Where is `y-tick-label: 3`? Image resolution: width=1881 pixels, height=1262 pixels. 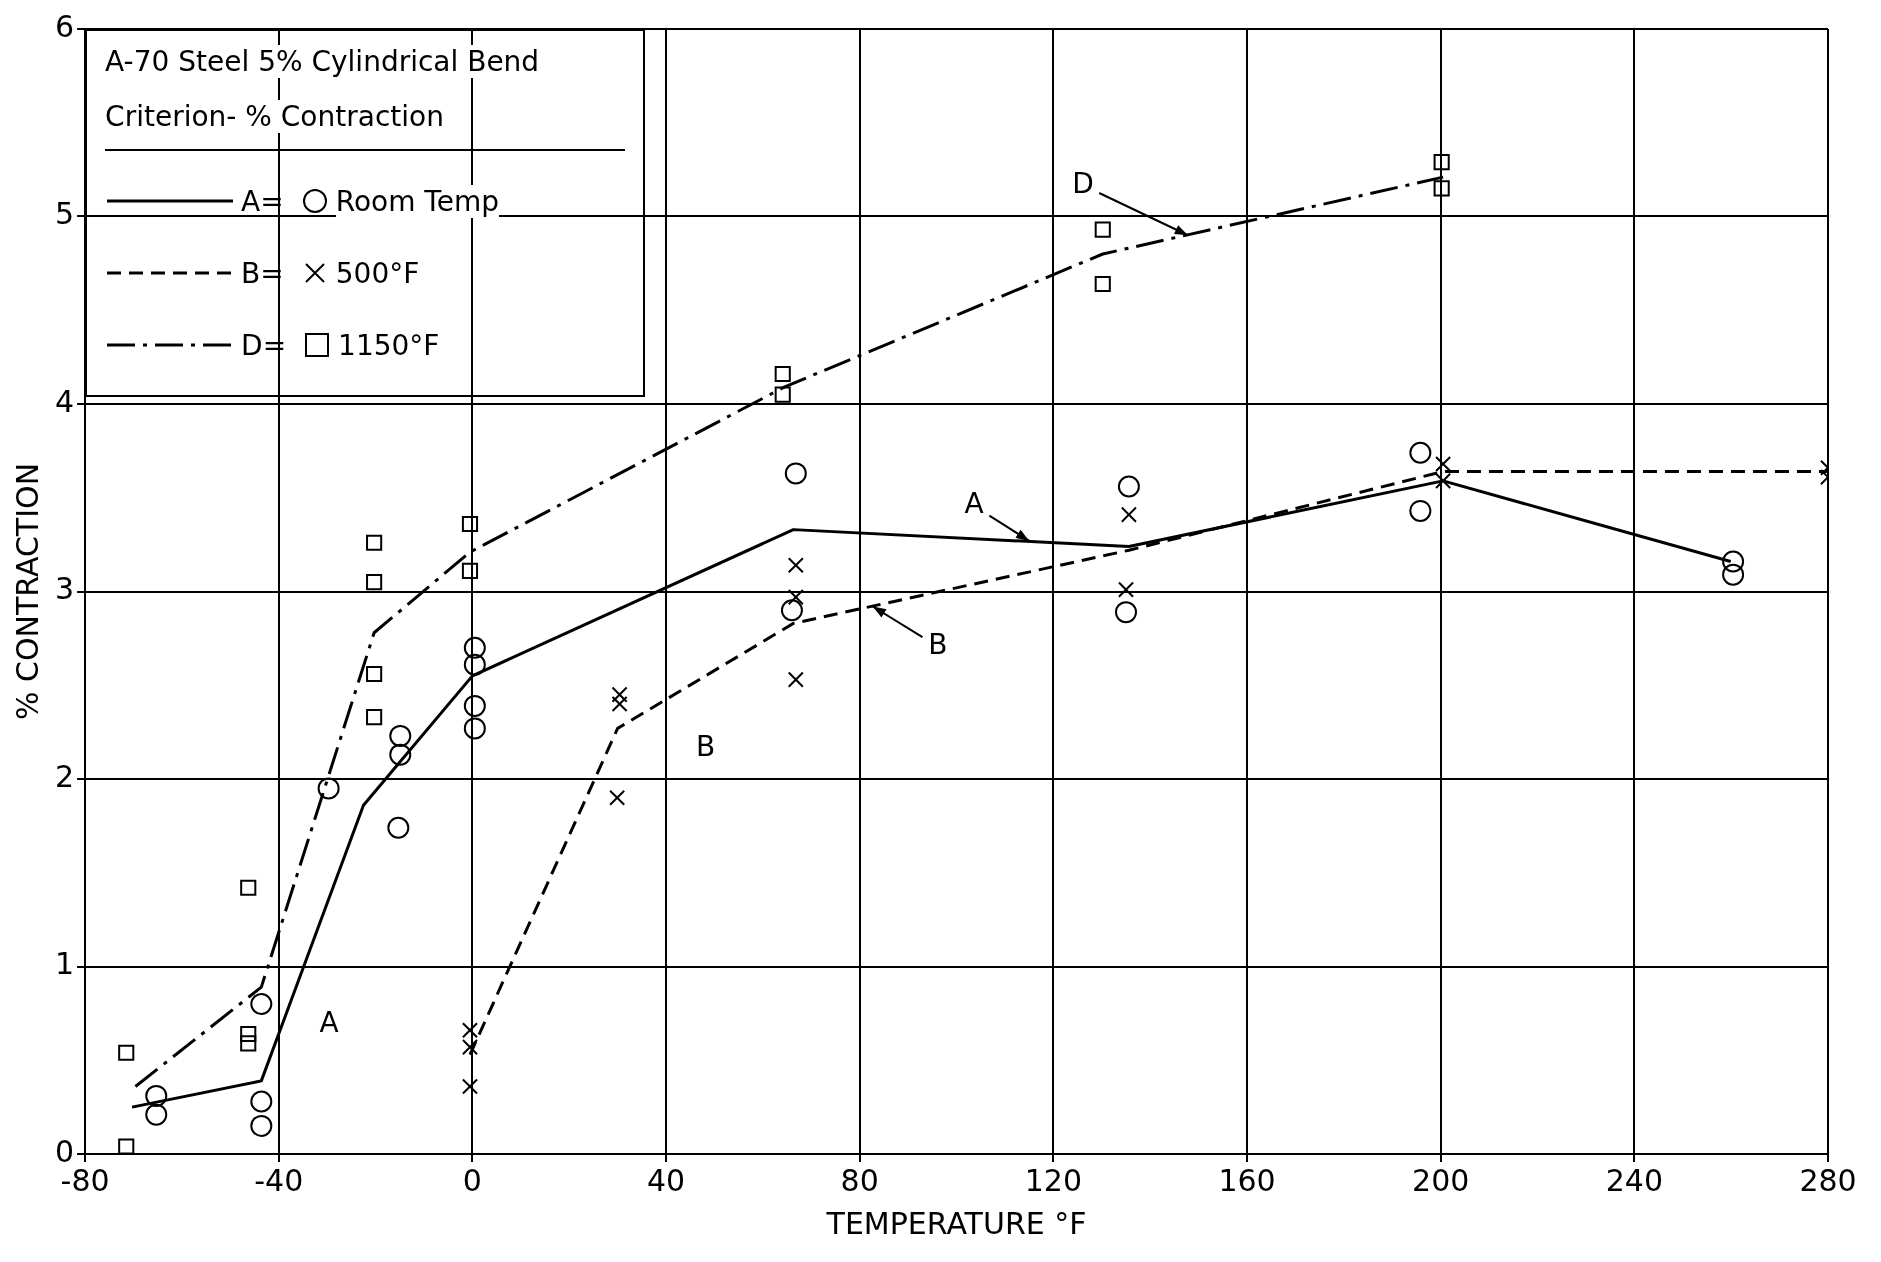
y-tick-label: 3 is located at coordinates (64, 589).